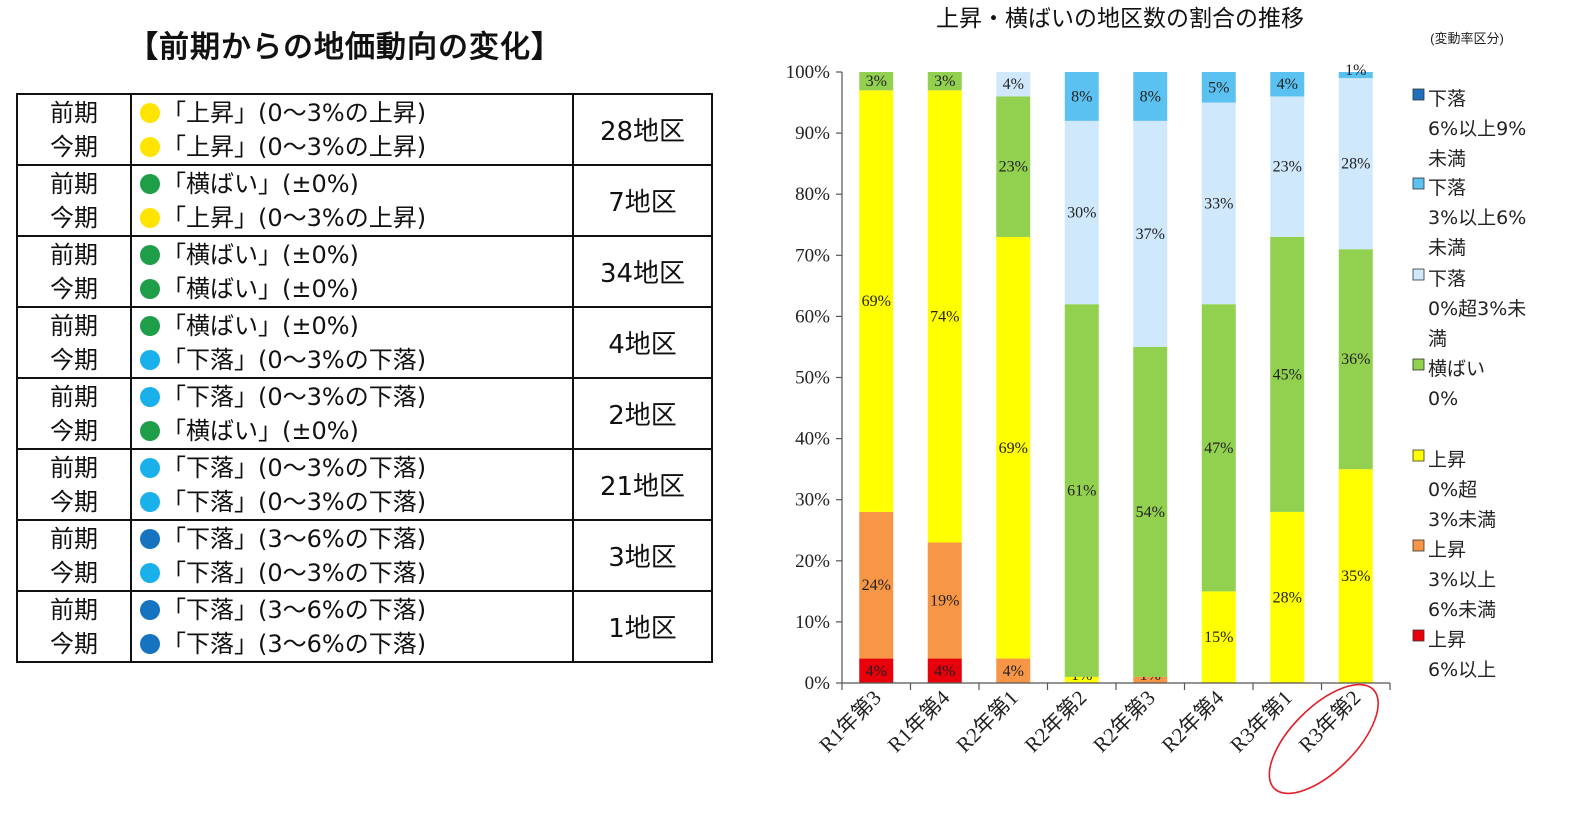 The height and width of the screenshot is (820, 1591). What do you see at coordinates (352, 555) in the screenshot?
I see `status-cell: 「下落」(3〜6%の下落) 「下落」(0〜3%の下落)` at bounding box center [352, 555].